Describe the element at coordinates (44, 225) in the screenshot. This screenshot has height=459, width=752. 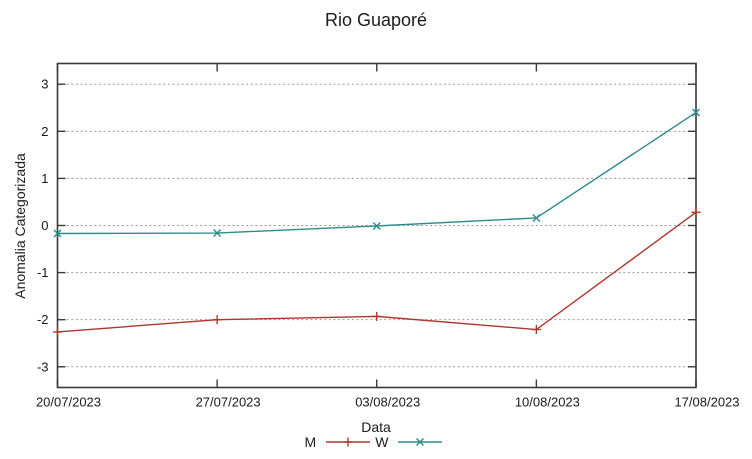
I see `y-tick-label: 0` at that location.